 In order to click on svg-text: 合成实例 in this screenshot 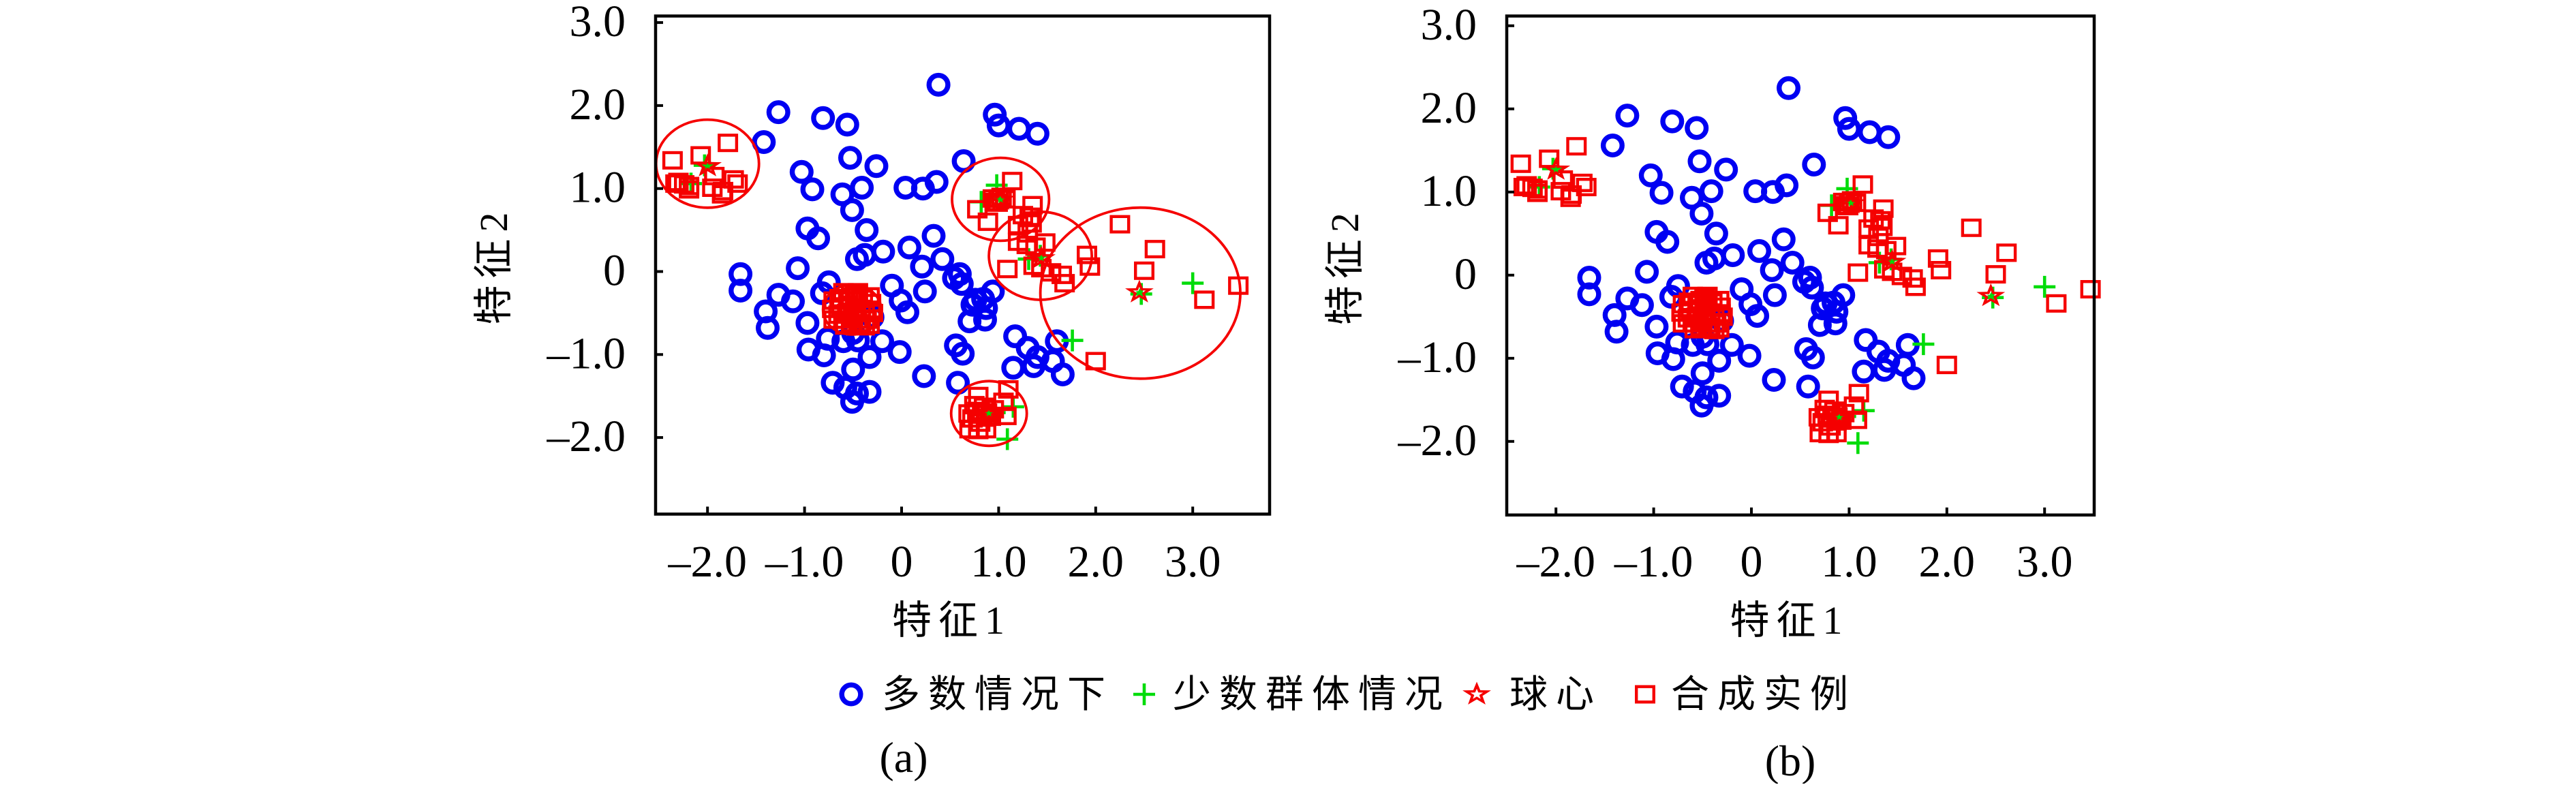, I will do `click(1763, 695)`.